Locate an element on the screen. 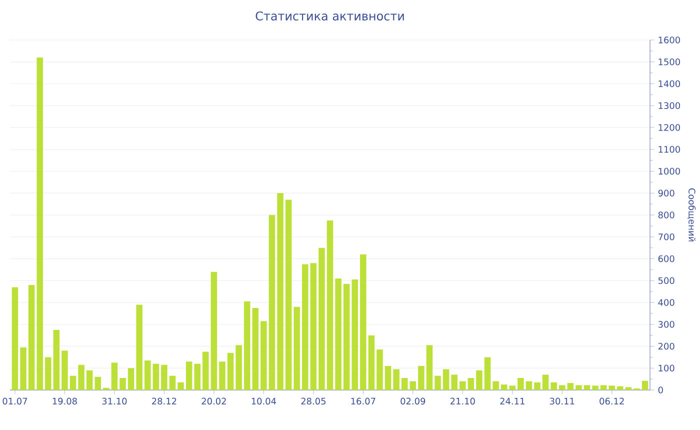 The width and height of the screenshot is (700, 430). y-tick-label: 100 is located at coordinates (666, 368).